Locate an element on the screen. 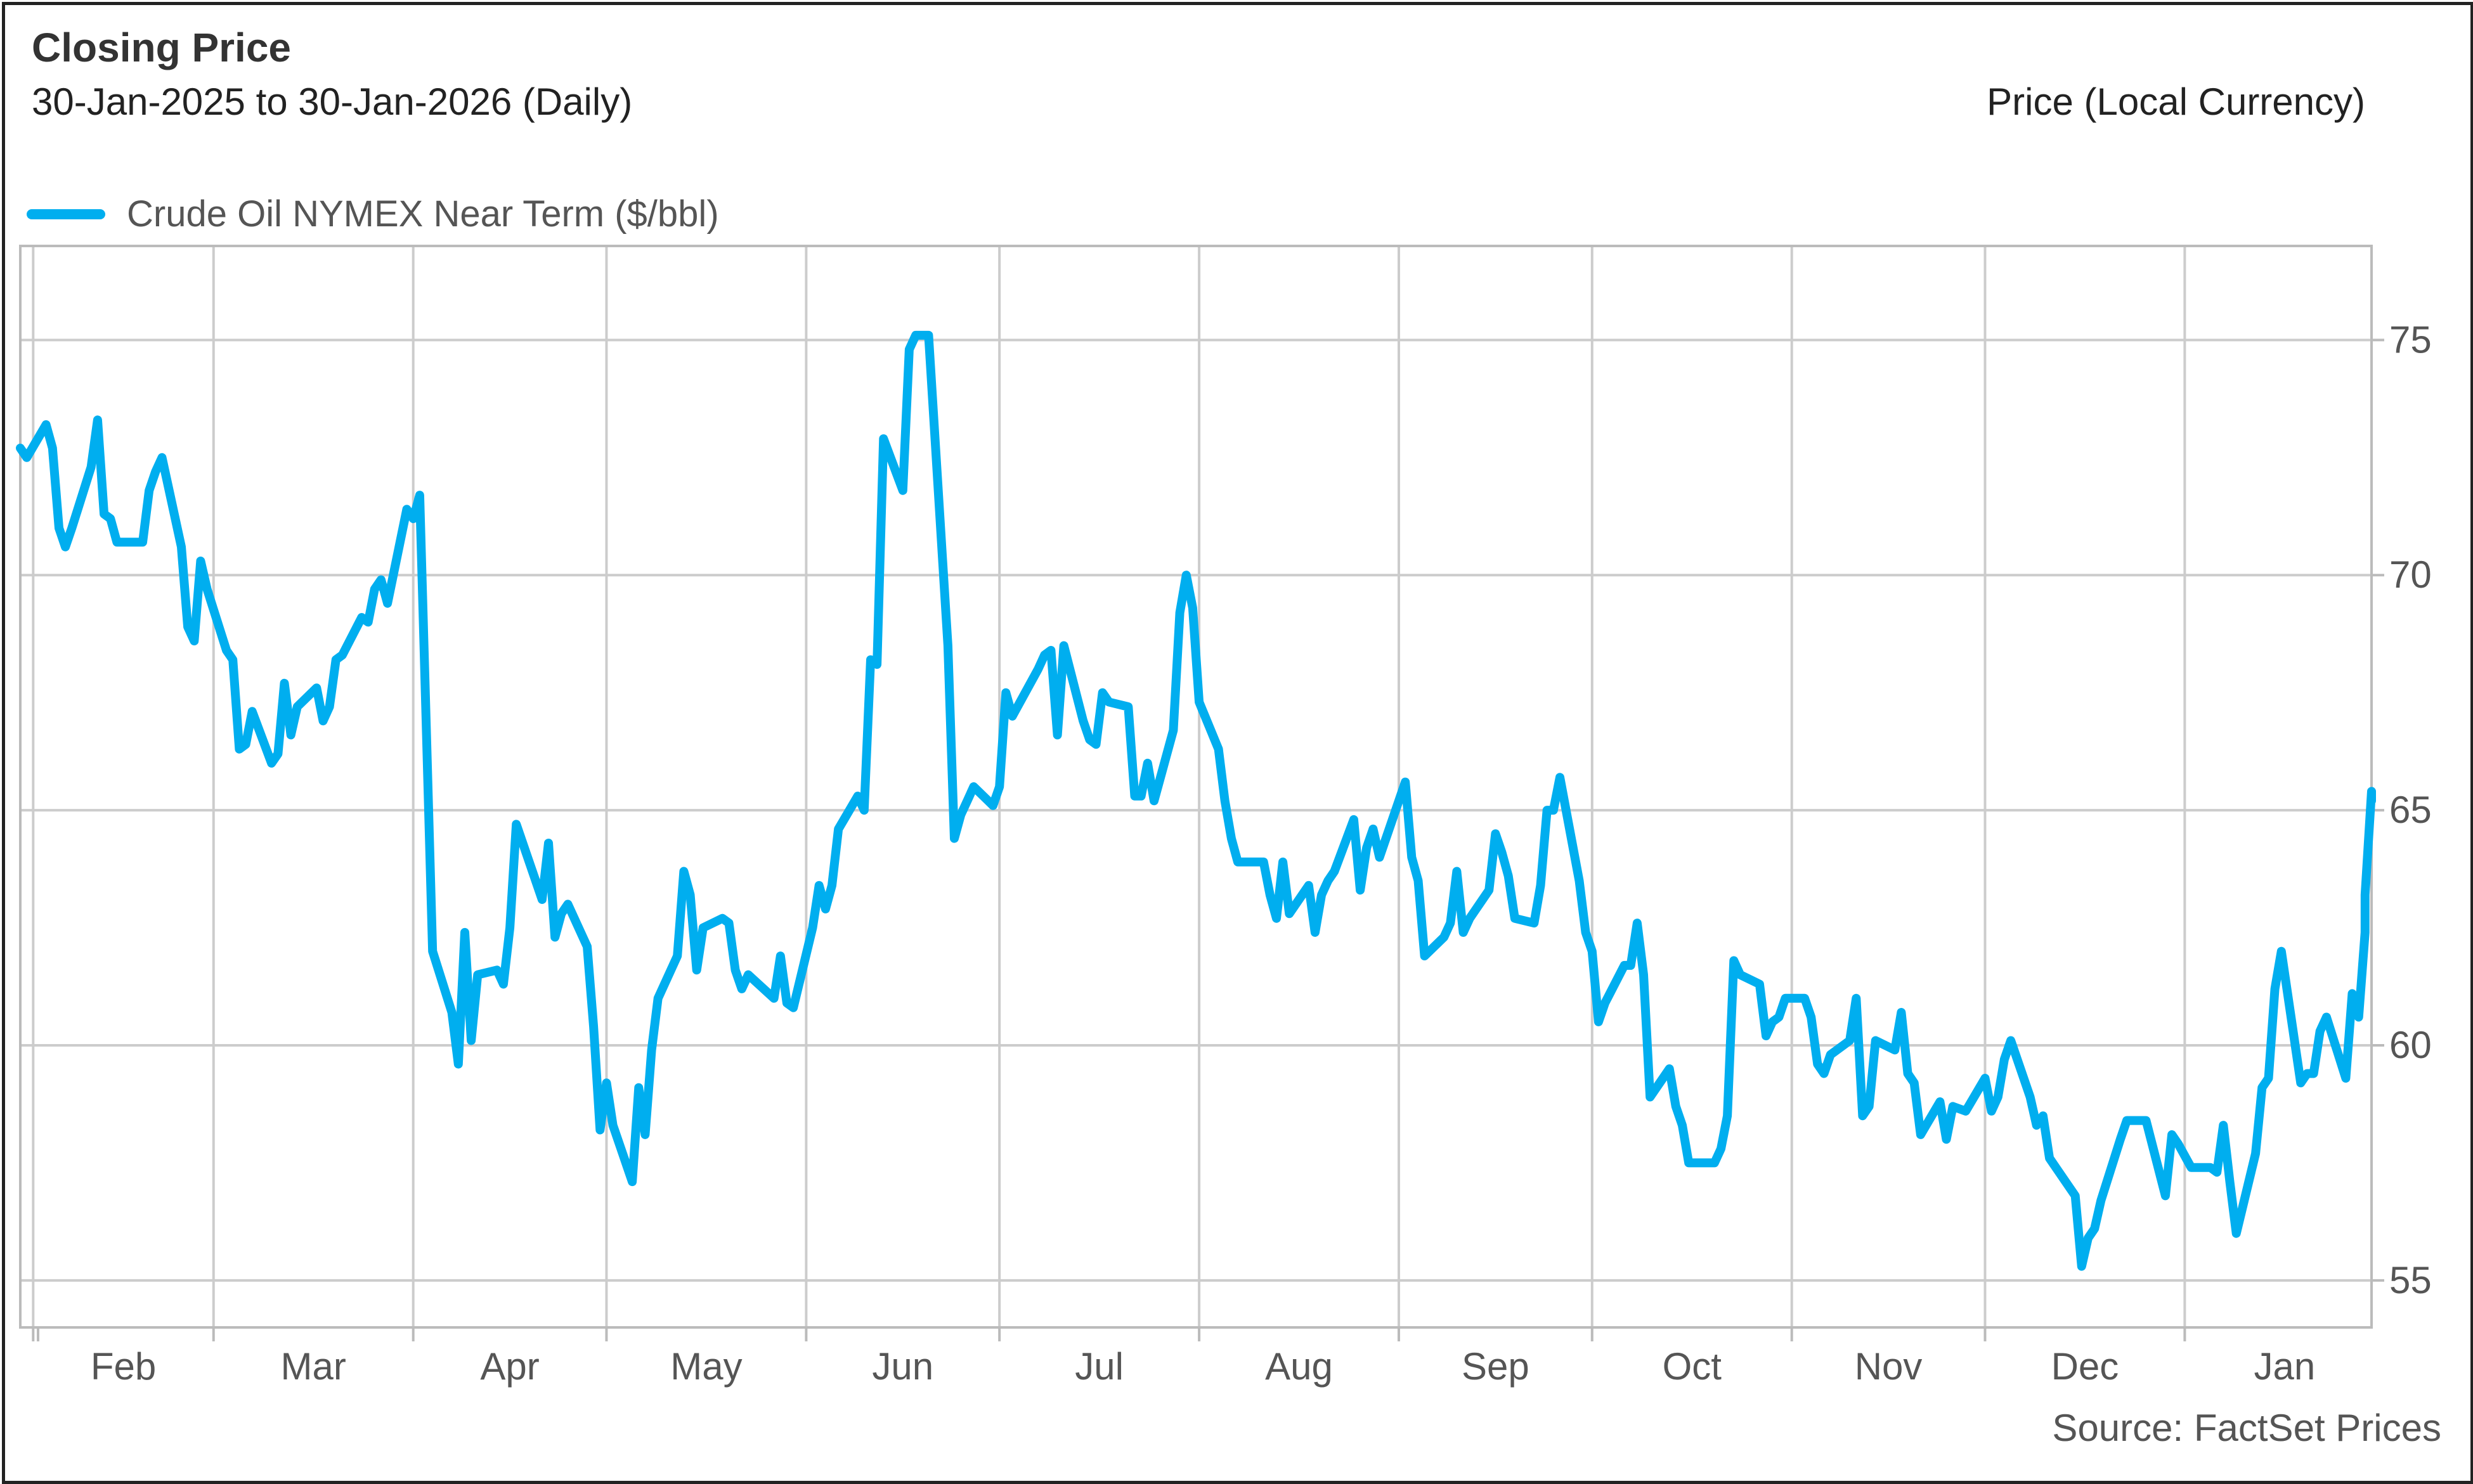 The image size is (2473, 1484). legend-series-label: Crude Oil NYMEX Near Term ($/bbl) is located at coordinates (423, 214).